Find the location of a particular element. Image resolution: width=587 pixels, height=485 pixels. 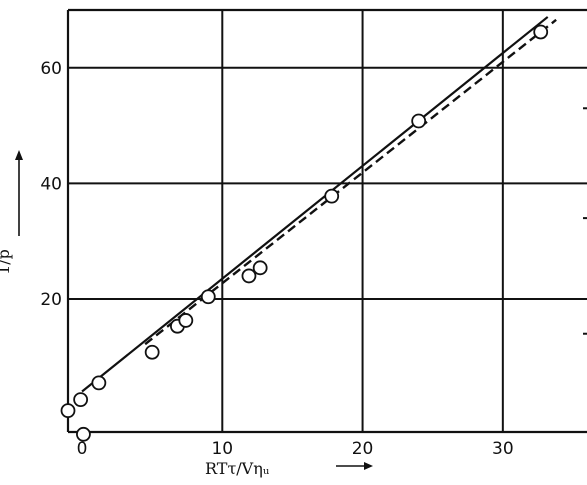

y-tick-label-40: 40 is located at coordinates (51, 184).